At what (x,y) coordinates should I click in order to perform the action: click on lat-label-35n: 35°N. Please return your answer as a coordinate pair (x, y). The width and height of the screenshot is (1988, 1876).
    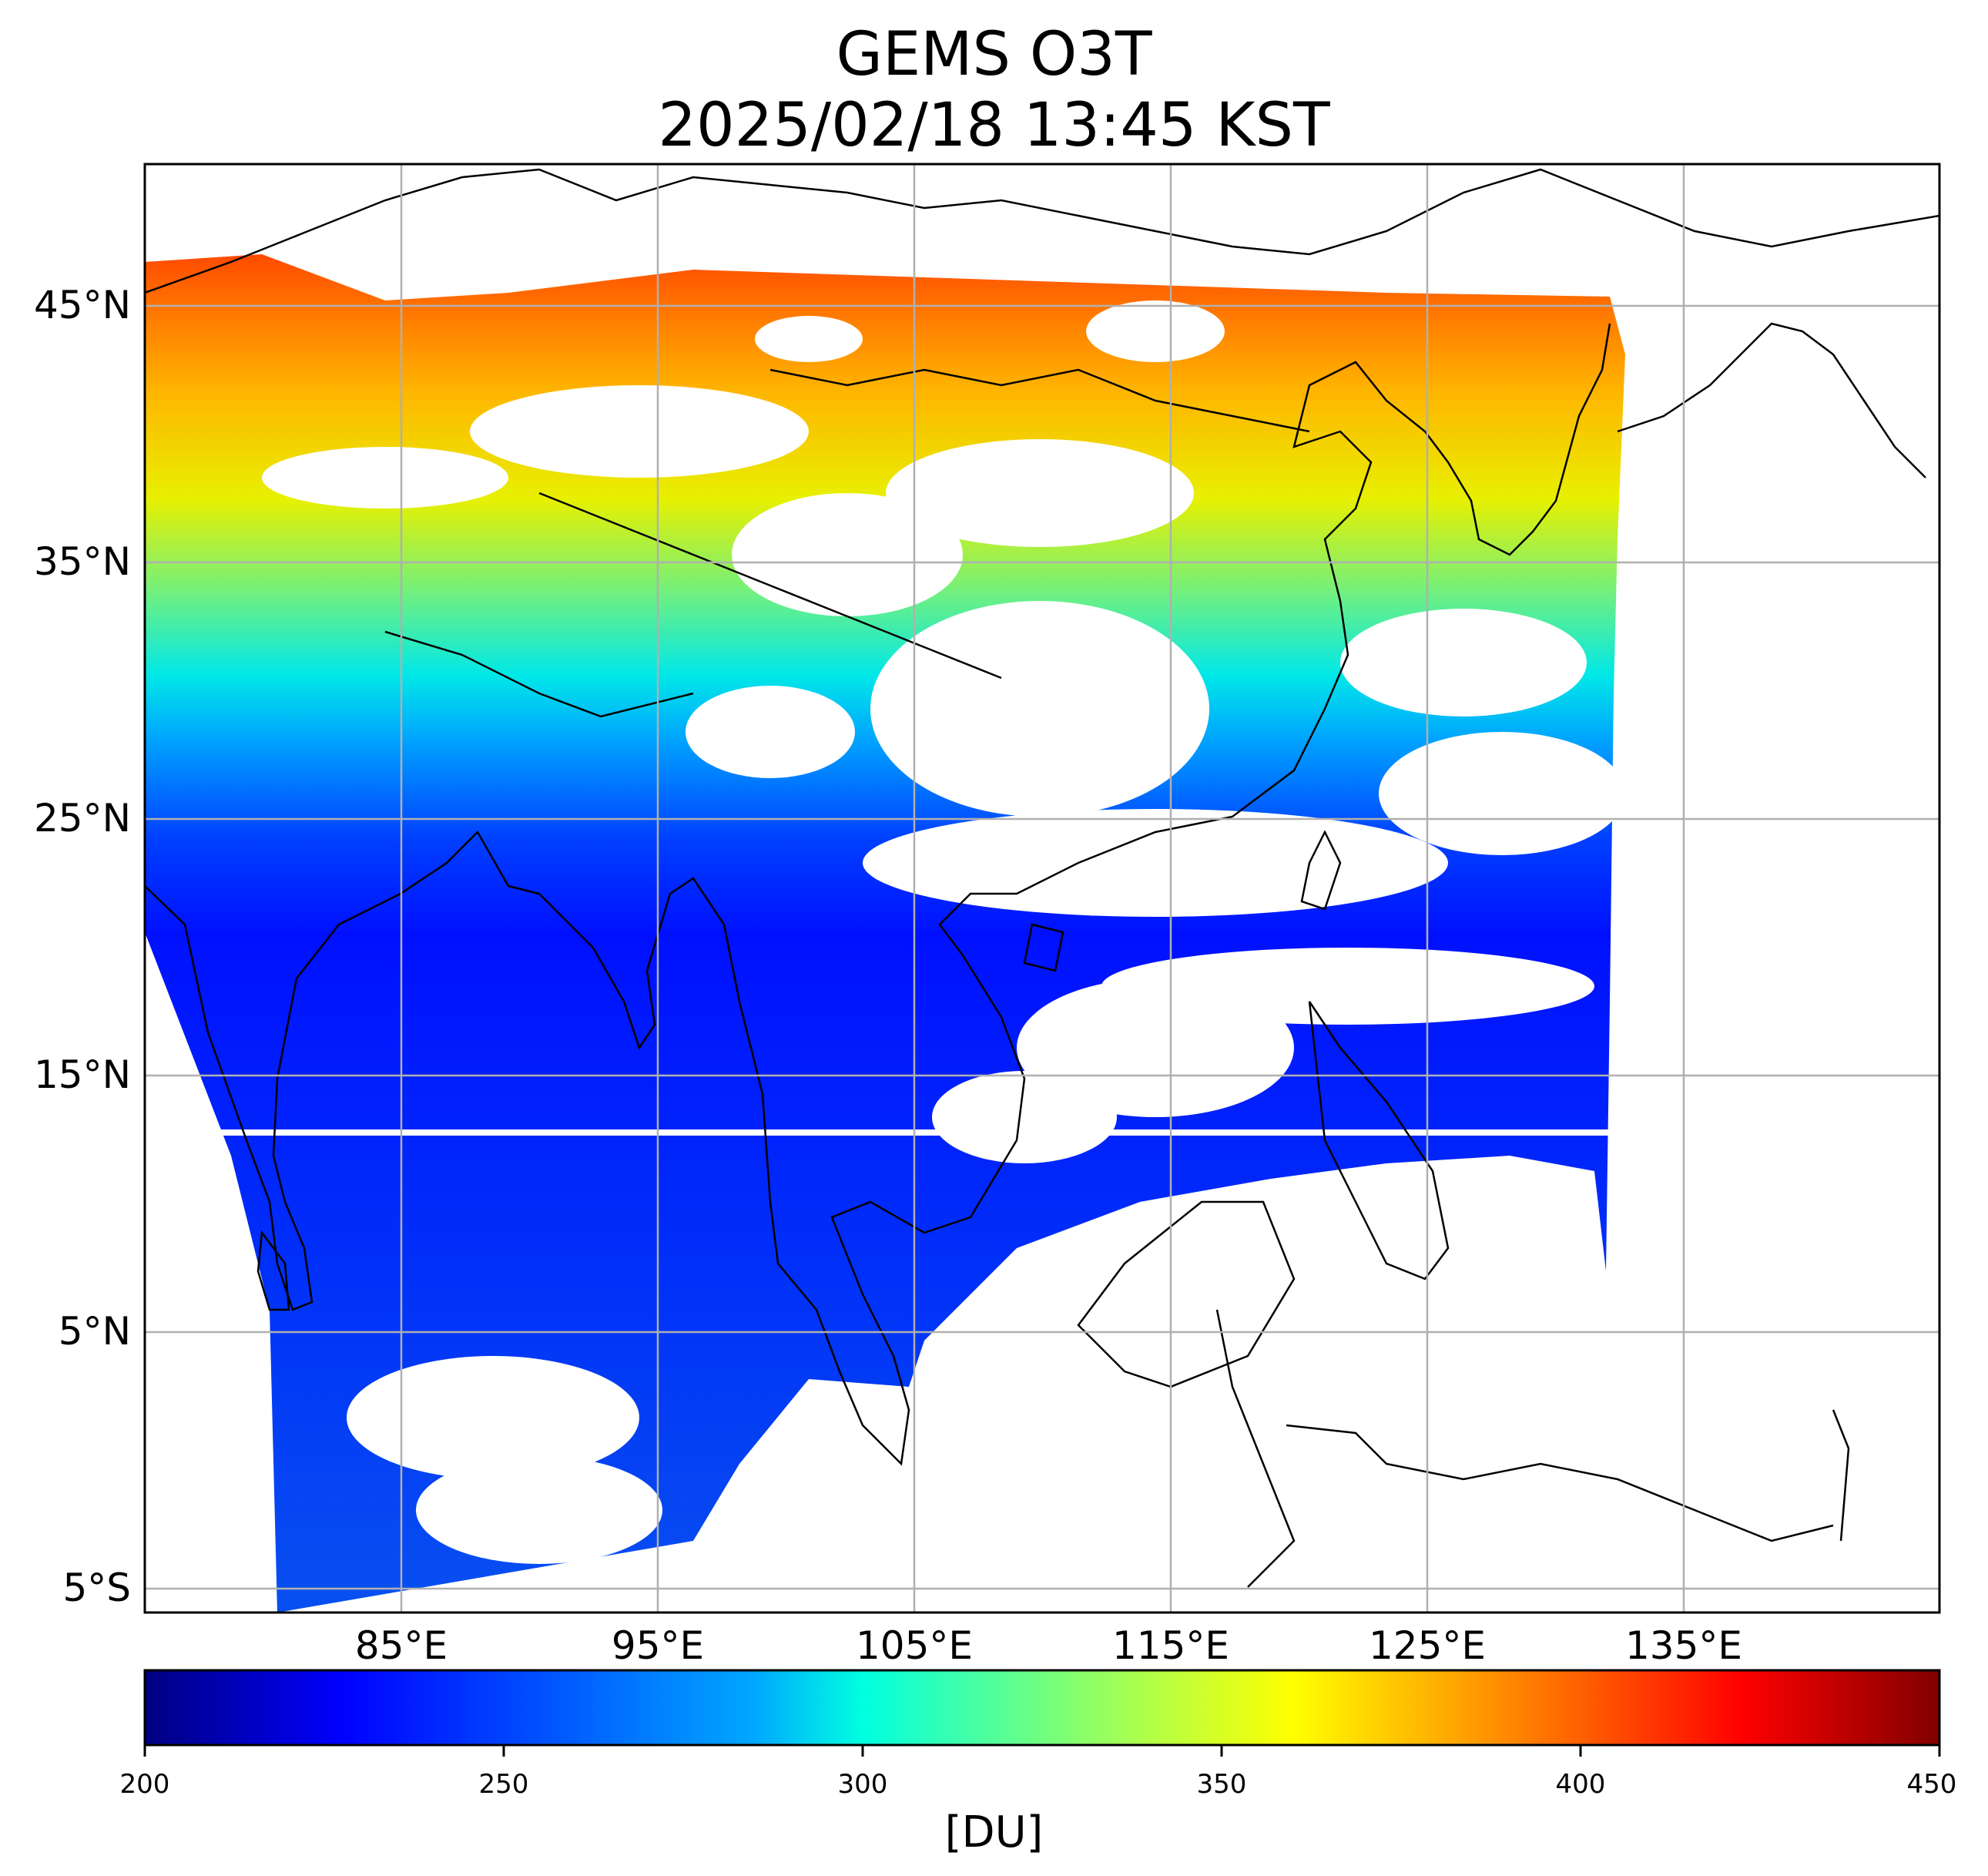
    Looking at the image, I should click on (82, 561).